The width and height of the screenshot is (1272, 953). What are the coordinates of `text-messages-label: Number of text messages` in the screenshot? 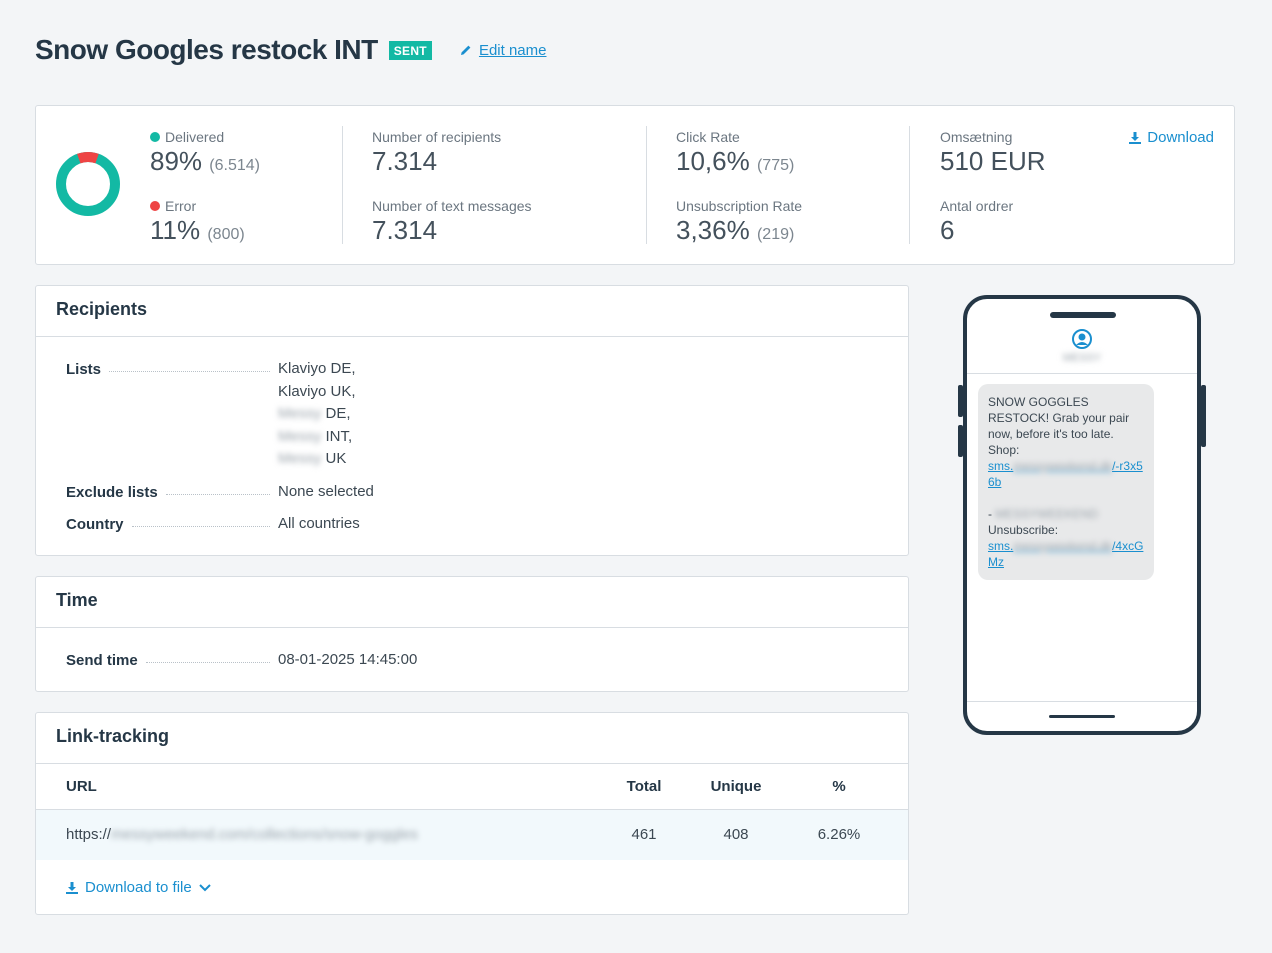 It's located at (452, 206).